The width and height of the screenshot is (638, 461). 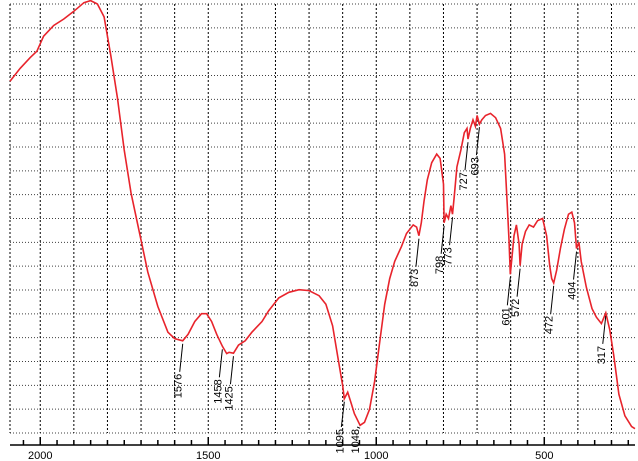 What do you see at coordinates (376, 455) in the screenshot?
I see `x-tick-label: 1000` at bounding box center [376, 455].